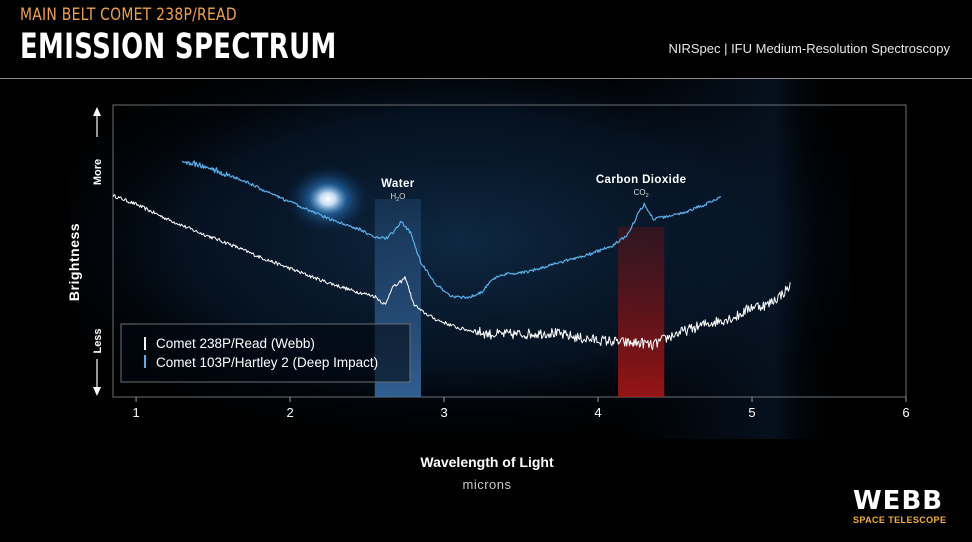 This screenshot has width=972, height=542. Describe the element at coordinates (85, 251) in the screenshot. I see `y-axis-annotation: Brightness More Less` at that location.